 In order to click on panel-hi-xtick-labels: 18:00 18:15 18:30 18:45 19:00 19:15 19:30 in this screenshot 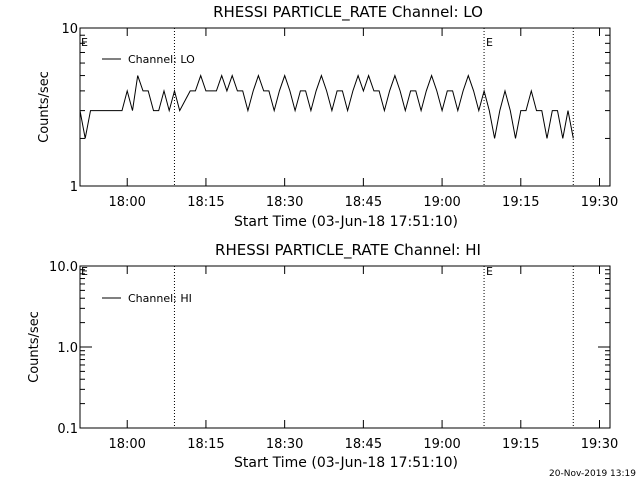, I will do `click(363, 444)`.